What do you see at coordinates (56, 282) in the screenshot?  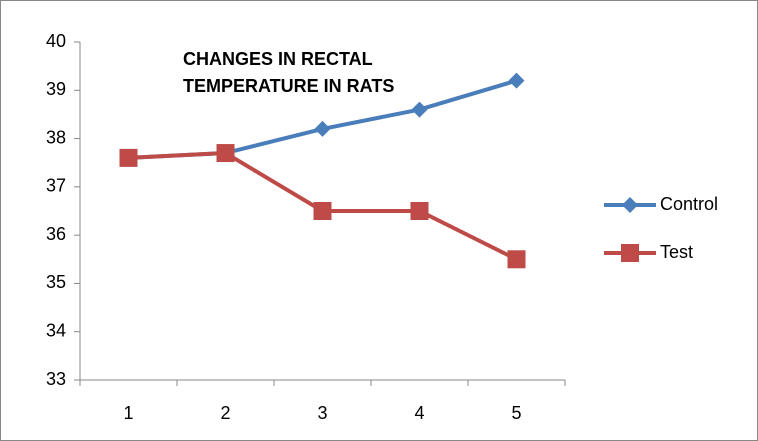 I see `y-tick-label: 35` at bounding box center [56, 282].